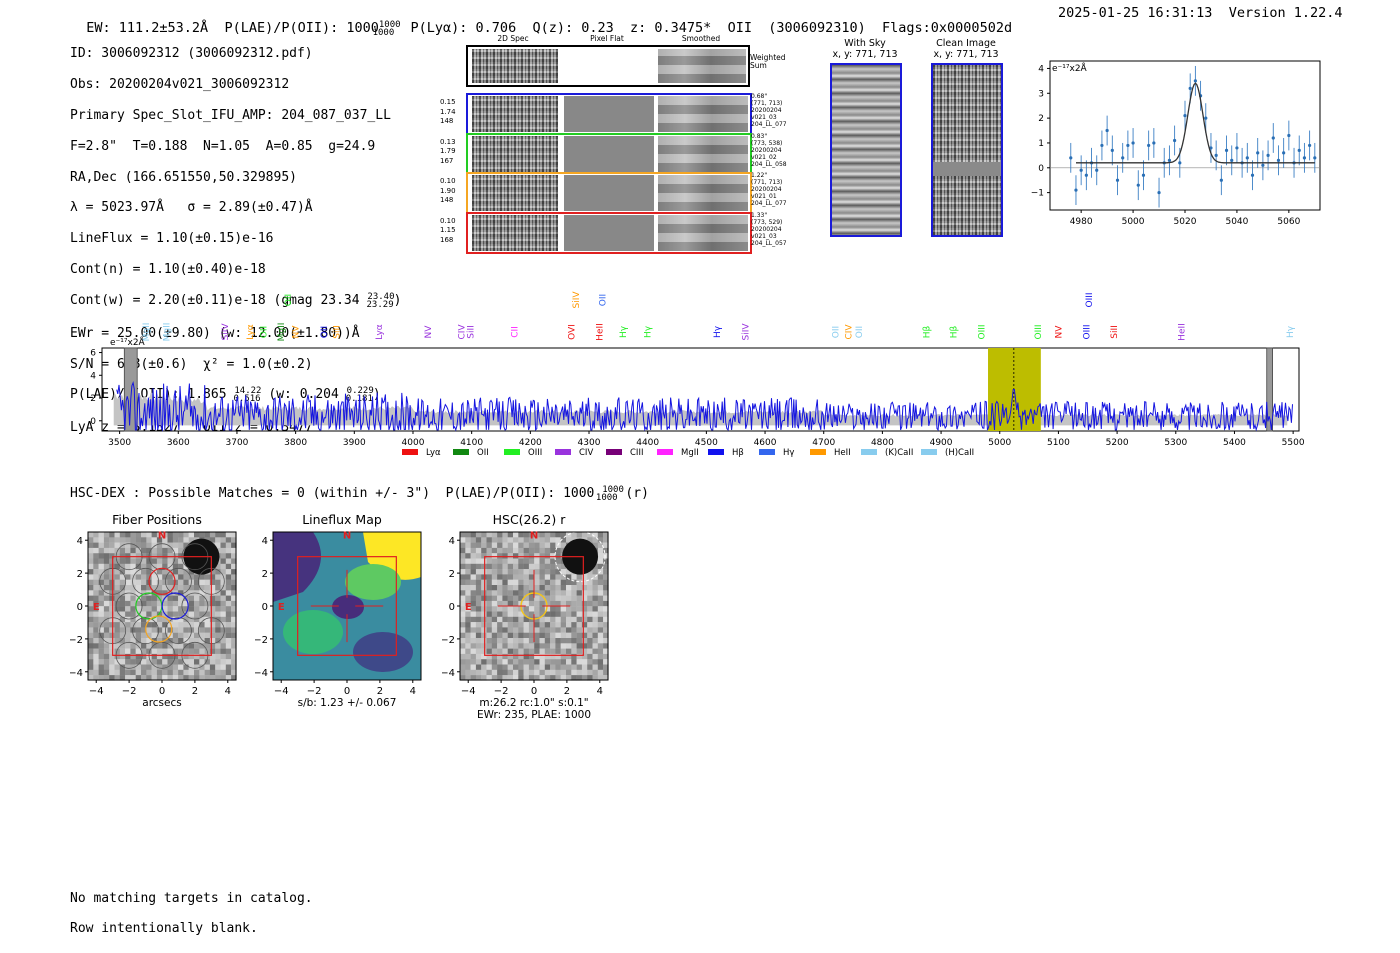 Image resolution: width=1400 pixels, height=953 pixels. I want to click on with-sky-xy: x, y: 771, 713, so click(865, 54).